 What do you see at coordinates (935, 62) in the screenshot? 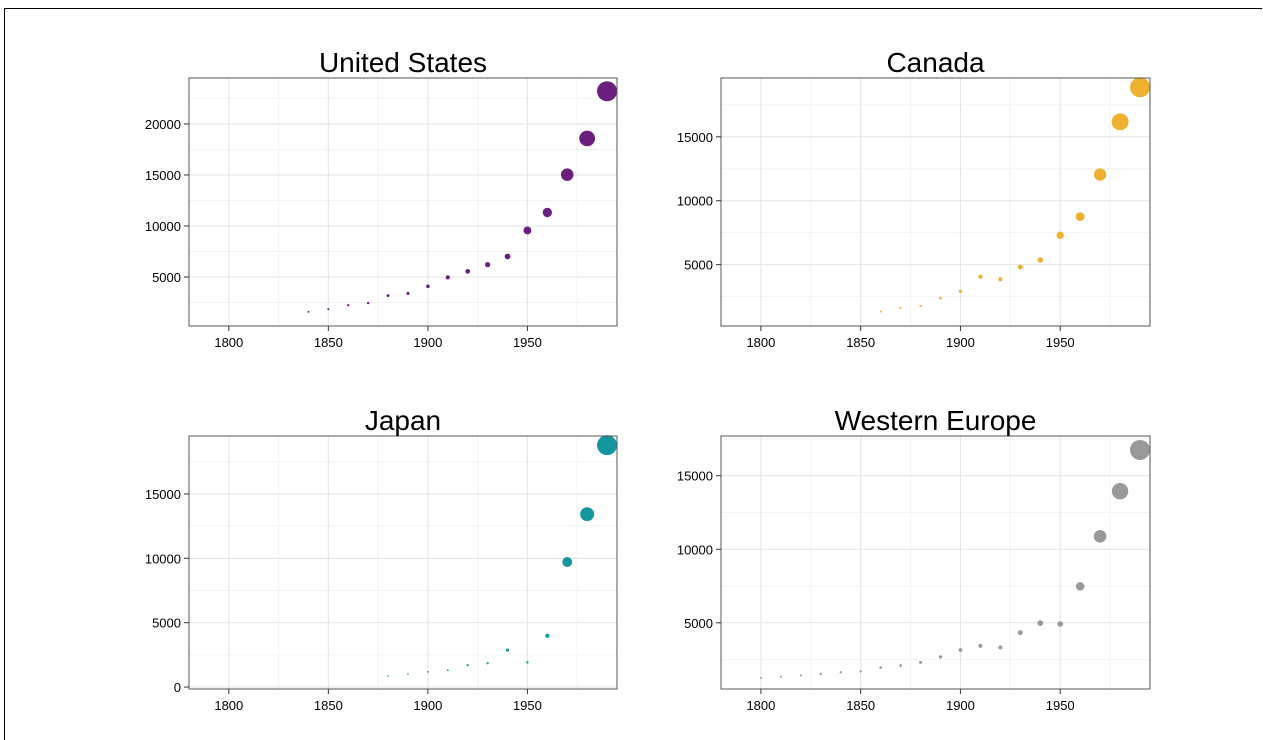
I see `panel-title: Canada` at bounding box center [935, 62].